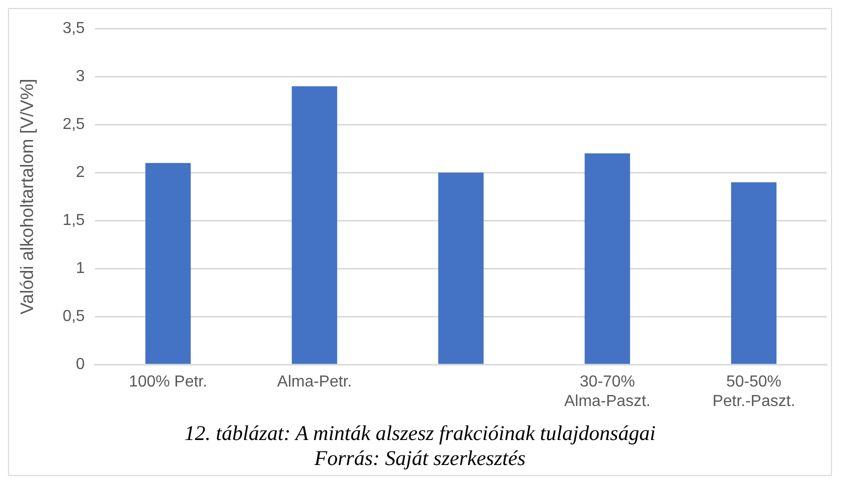  What do you see at coordinates (168, 382) in the screenshot?
I see `x-tick-label: 100% Petr.` at bounding box center [168, 382].